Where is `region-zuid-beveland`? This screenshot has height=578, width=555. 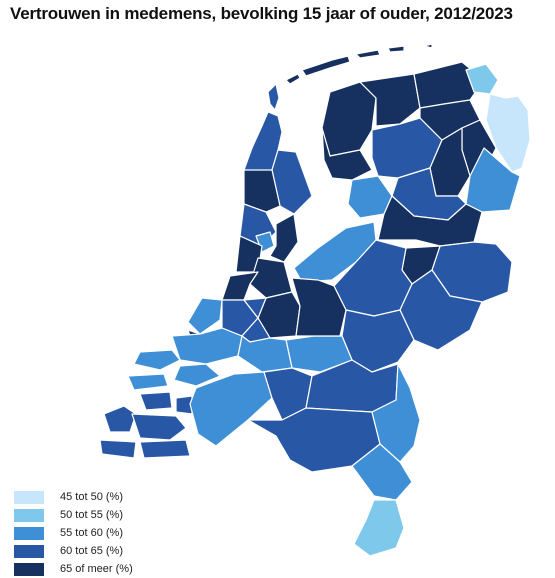
region-zuid-beveland is located at coordinates (159, 427).